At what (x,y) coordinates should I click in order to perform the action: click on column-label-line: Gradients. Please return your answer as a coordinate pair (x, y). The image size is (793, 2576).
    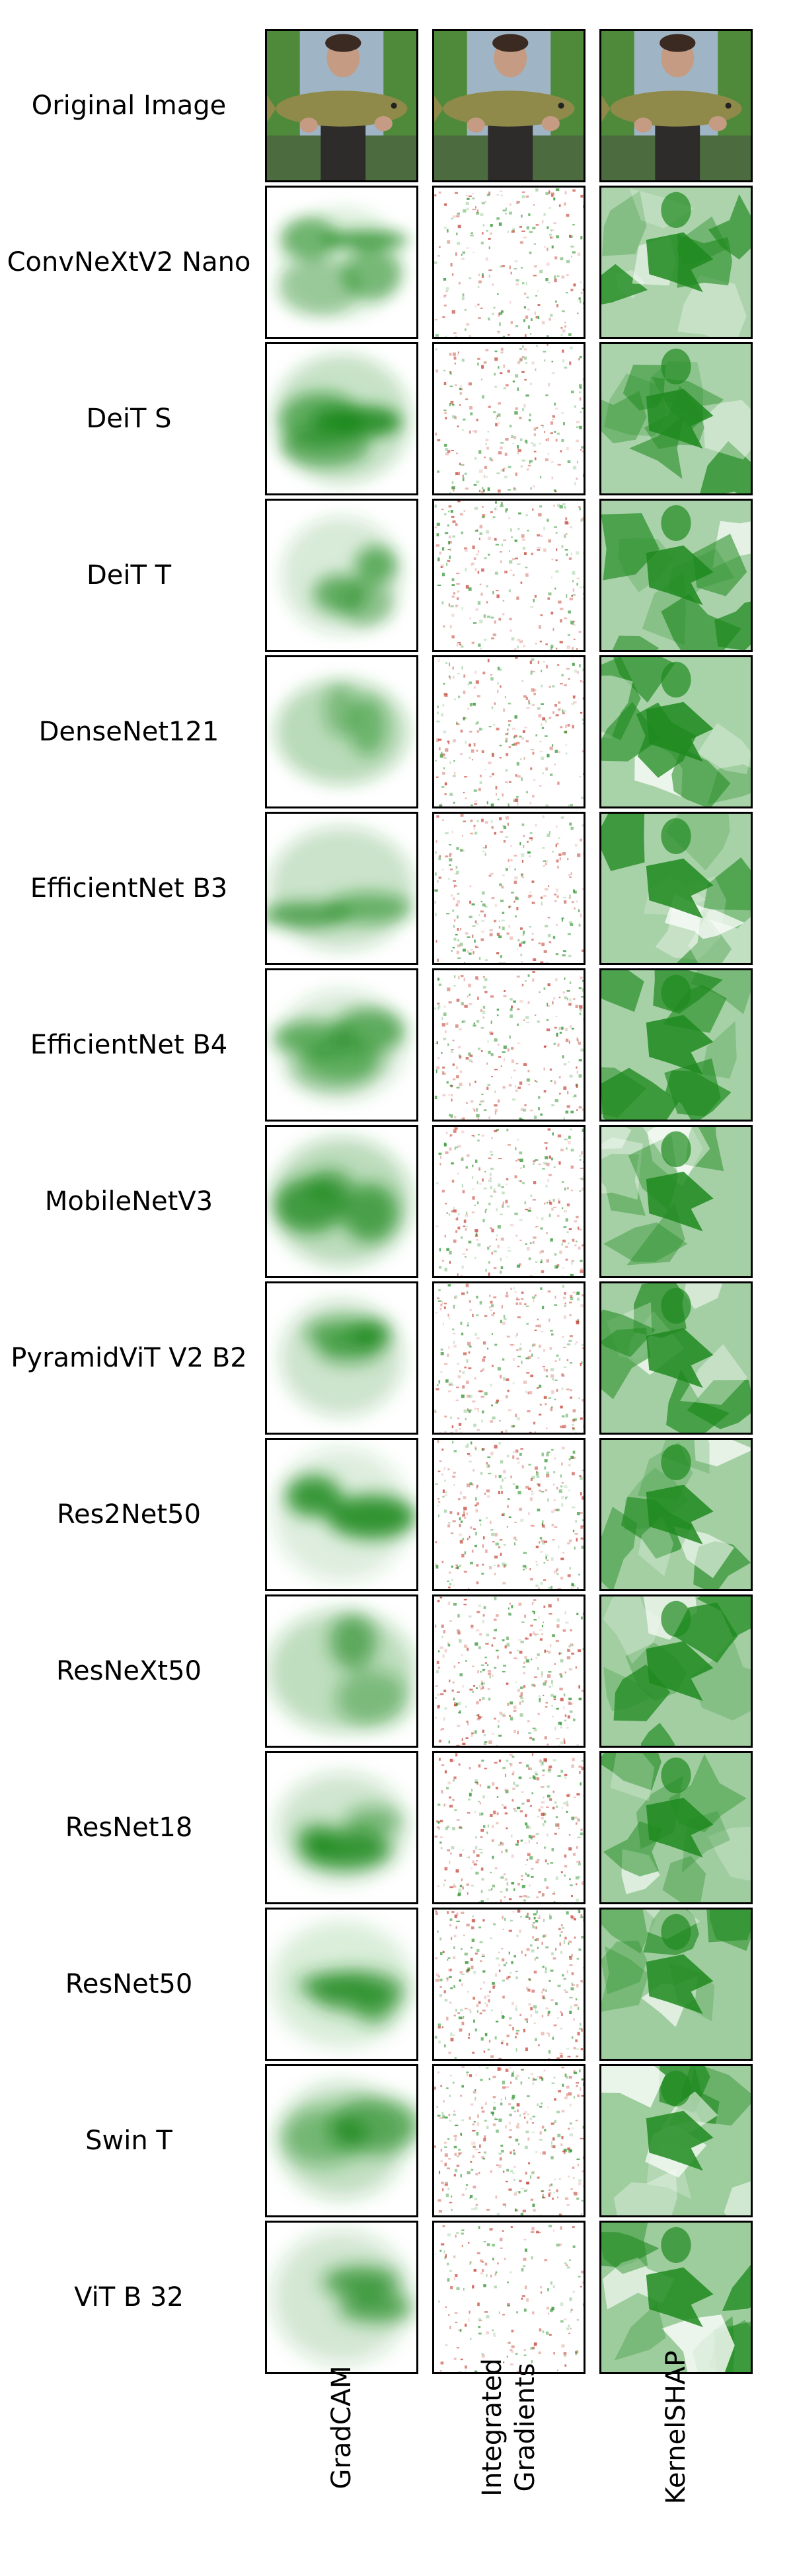
    Looking at the image, I should click on (526, 2428).